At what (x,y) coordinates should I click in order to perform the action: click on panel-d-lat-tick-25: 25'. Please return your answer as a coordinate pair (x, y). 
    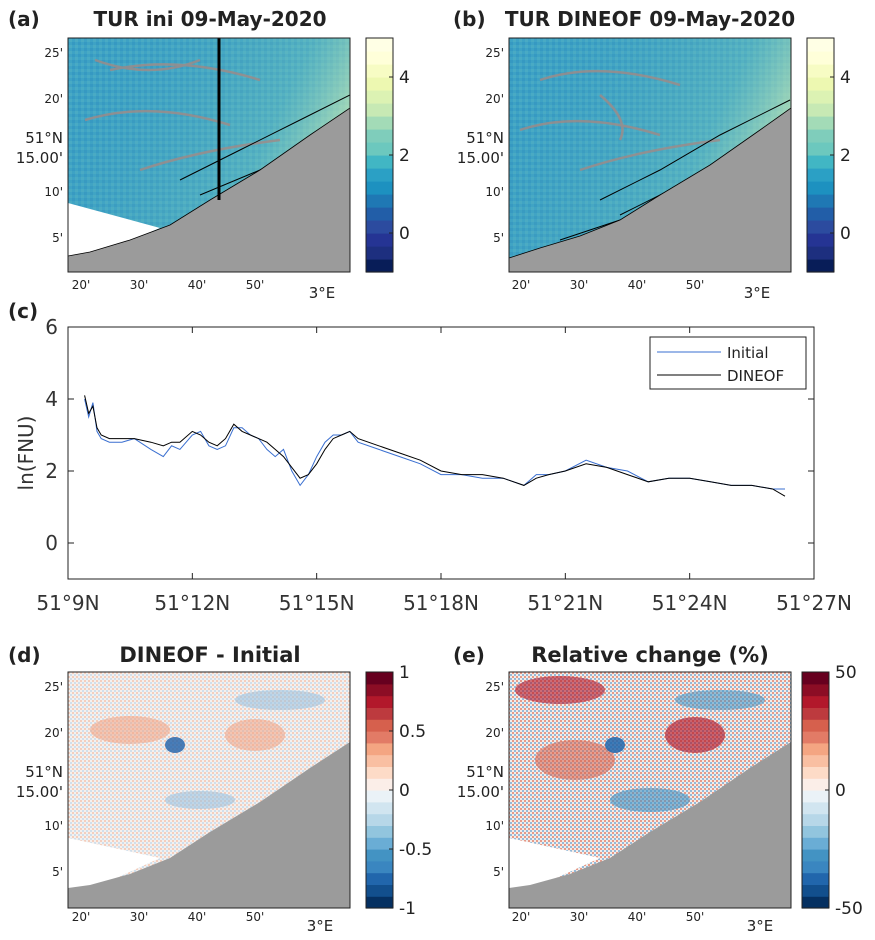
    Looking at the image, I should click on (53, 687).